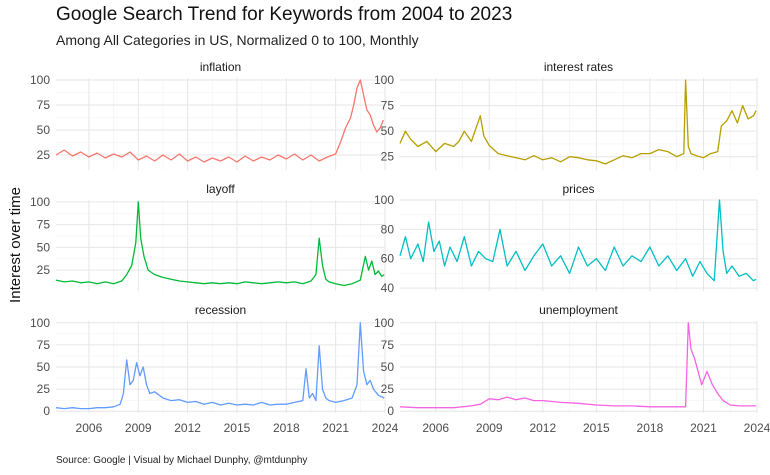 The height and width of the screenshot is (475, 770). What do you see at coordinates (384, 323) in the screenshot?
I see `y-tick-label: 100` at bounding box center [384, 323].